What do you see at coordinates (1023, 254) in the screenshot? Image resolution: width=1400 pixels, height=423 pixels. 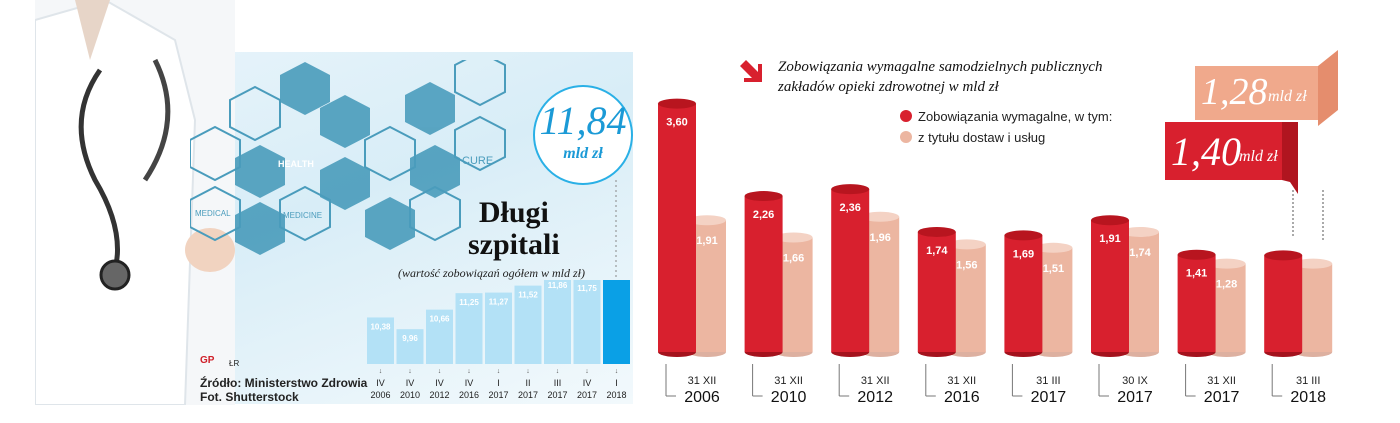 I see `bar-total-label: 1,69` at bounding box center [1023, 254].